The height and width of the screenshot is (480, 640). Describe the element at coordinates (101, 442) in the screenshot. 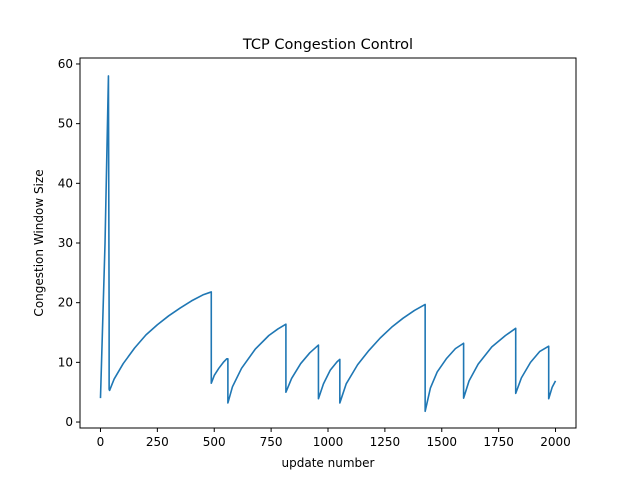

I see `x-tick-label: 0` at that location.